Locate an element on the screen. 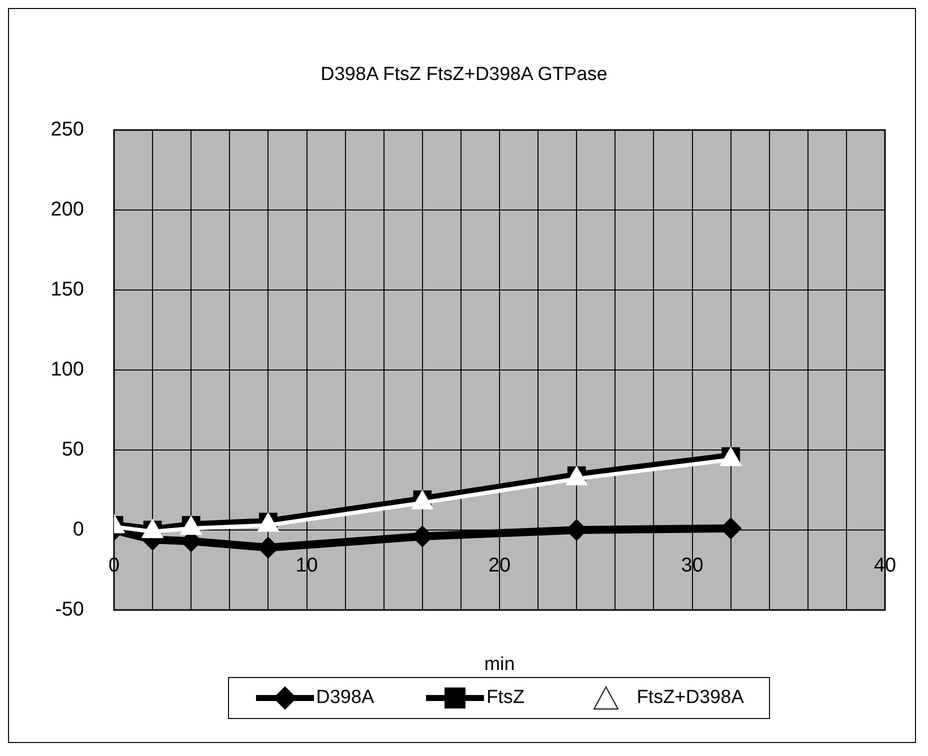 The image size is (928, 756). legend-label: FtsZ+D398A is located at coordinates (690, 698).